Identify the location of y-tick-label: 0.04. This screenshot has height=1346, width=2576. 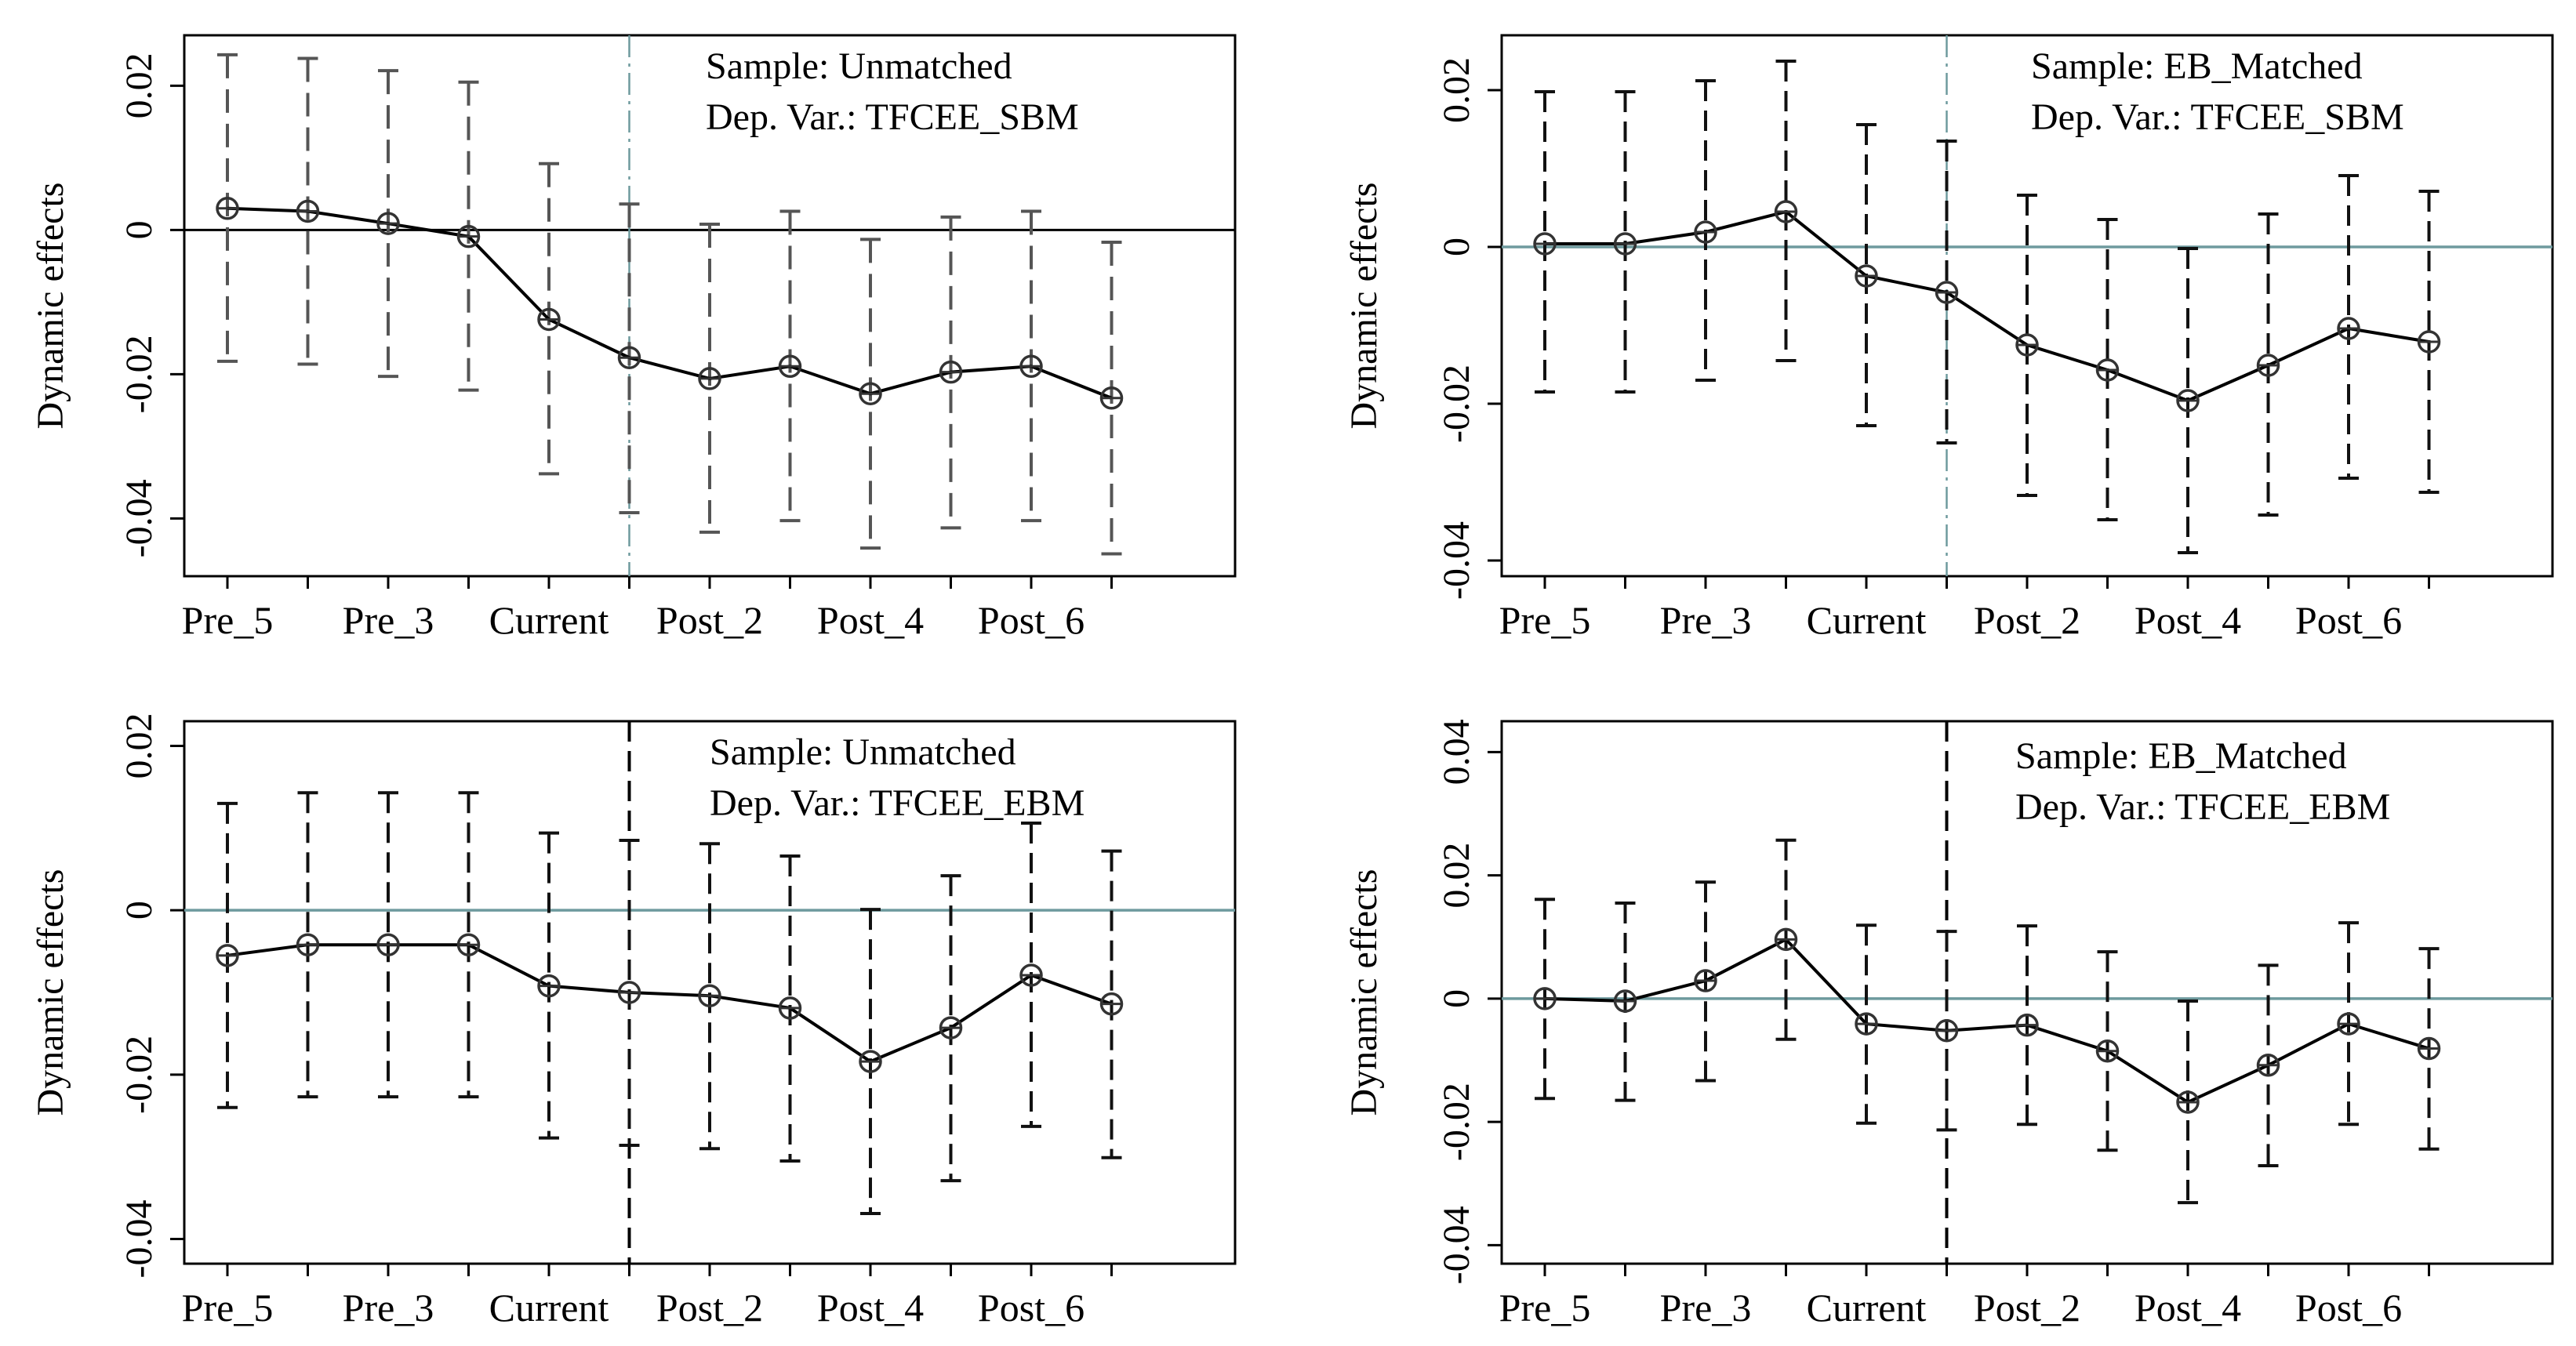
(1456, 752).